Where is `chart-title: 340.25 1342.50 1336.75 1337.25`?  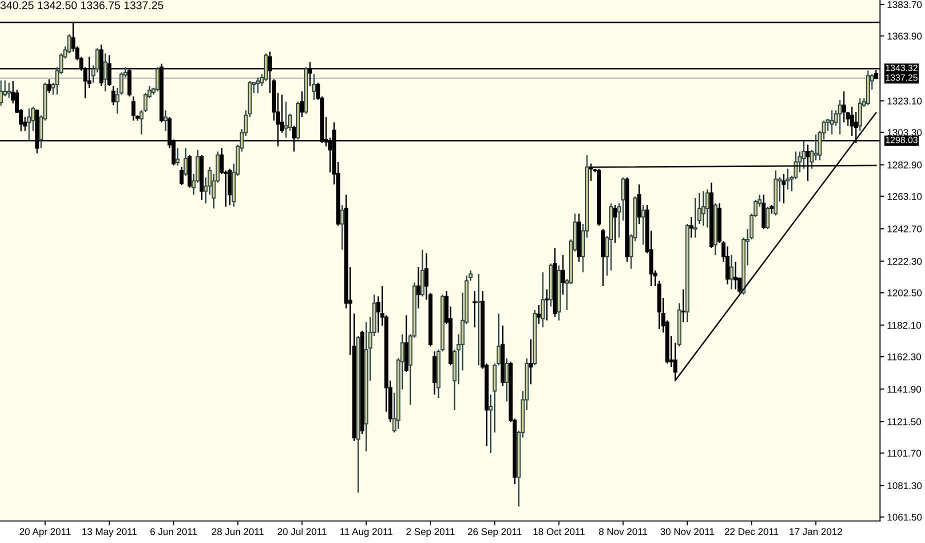
chart-title: 340.25 1342.50 1336.75 1337.25 is located at coordinates (82, 5).